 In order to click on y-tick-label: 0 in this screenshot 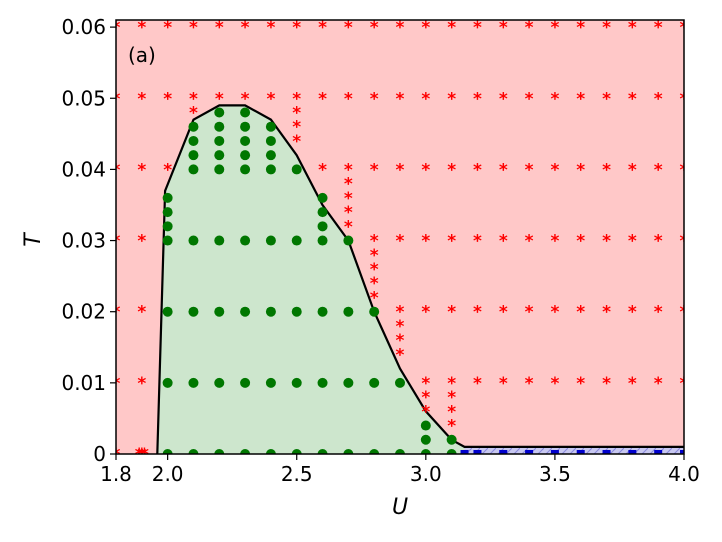, I will do `click(99, 454)`.